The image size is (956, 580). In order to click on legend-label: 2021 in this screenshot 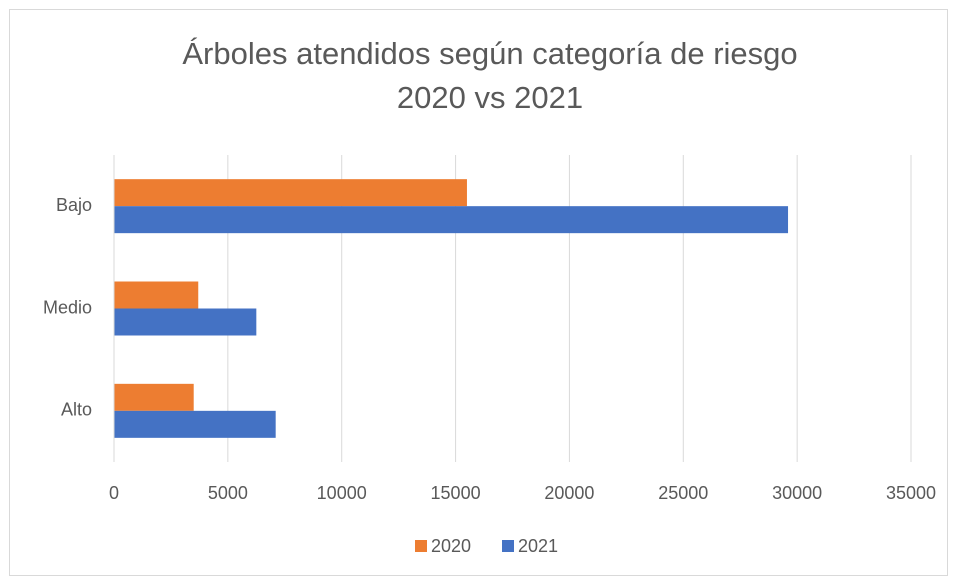, I will do `click(538, 546)`.